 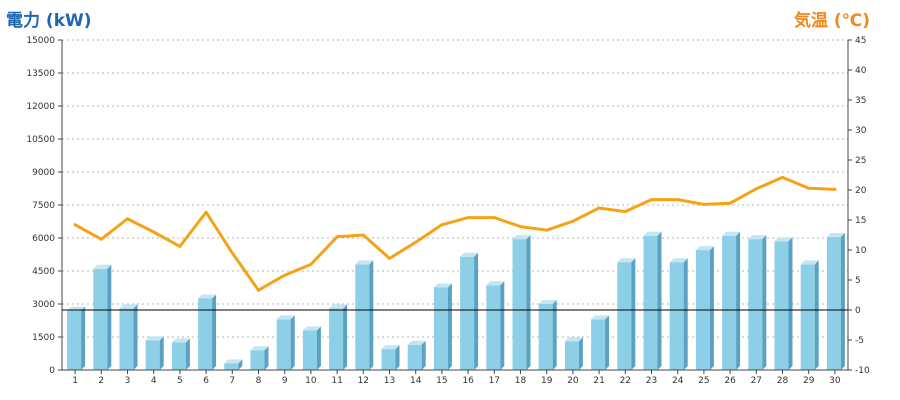 I want to click on left-tick-label: 9000, so click(x=43, y=173).